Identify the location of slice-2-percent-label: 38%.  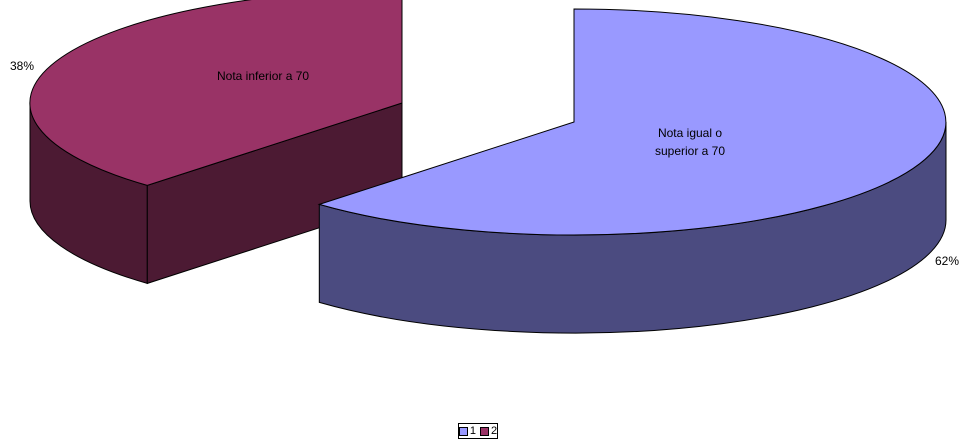
(22, 66).